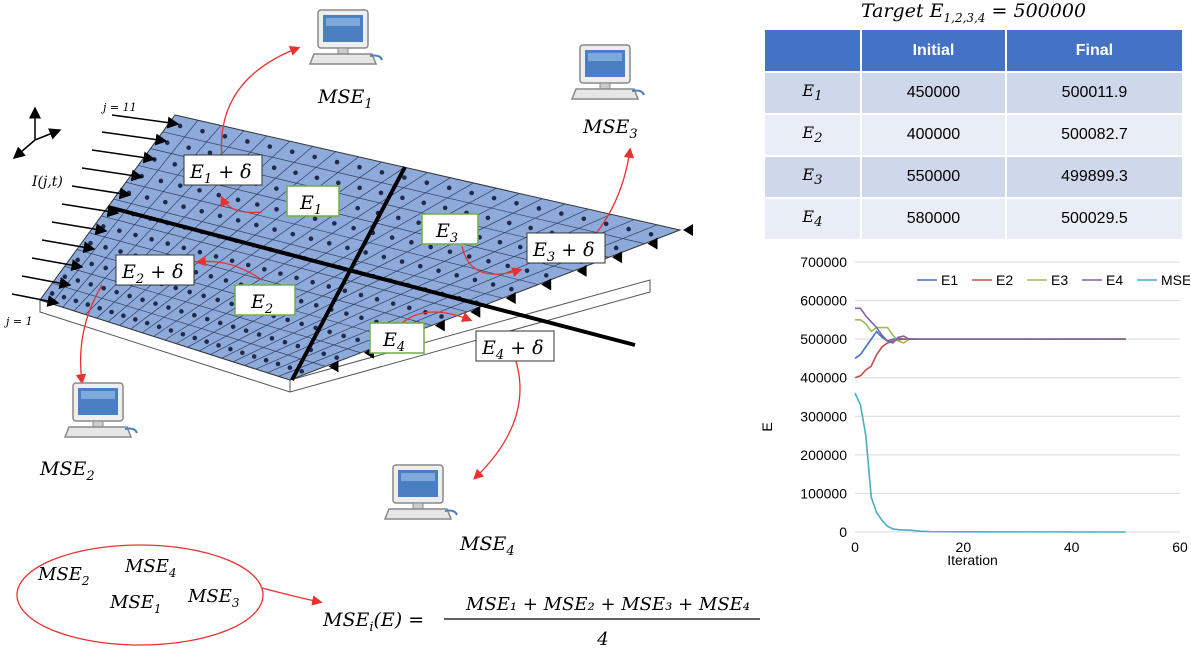 This screenshot has height=655, width=1191. What do you see at coordinates (855, 547) in the screenshot?
I see `x-tick-label: 0` at bounding box center [855, 547].